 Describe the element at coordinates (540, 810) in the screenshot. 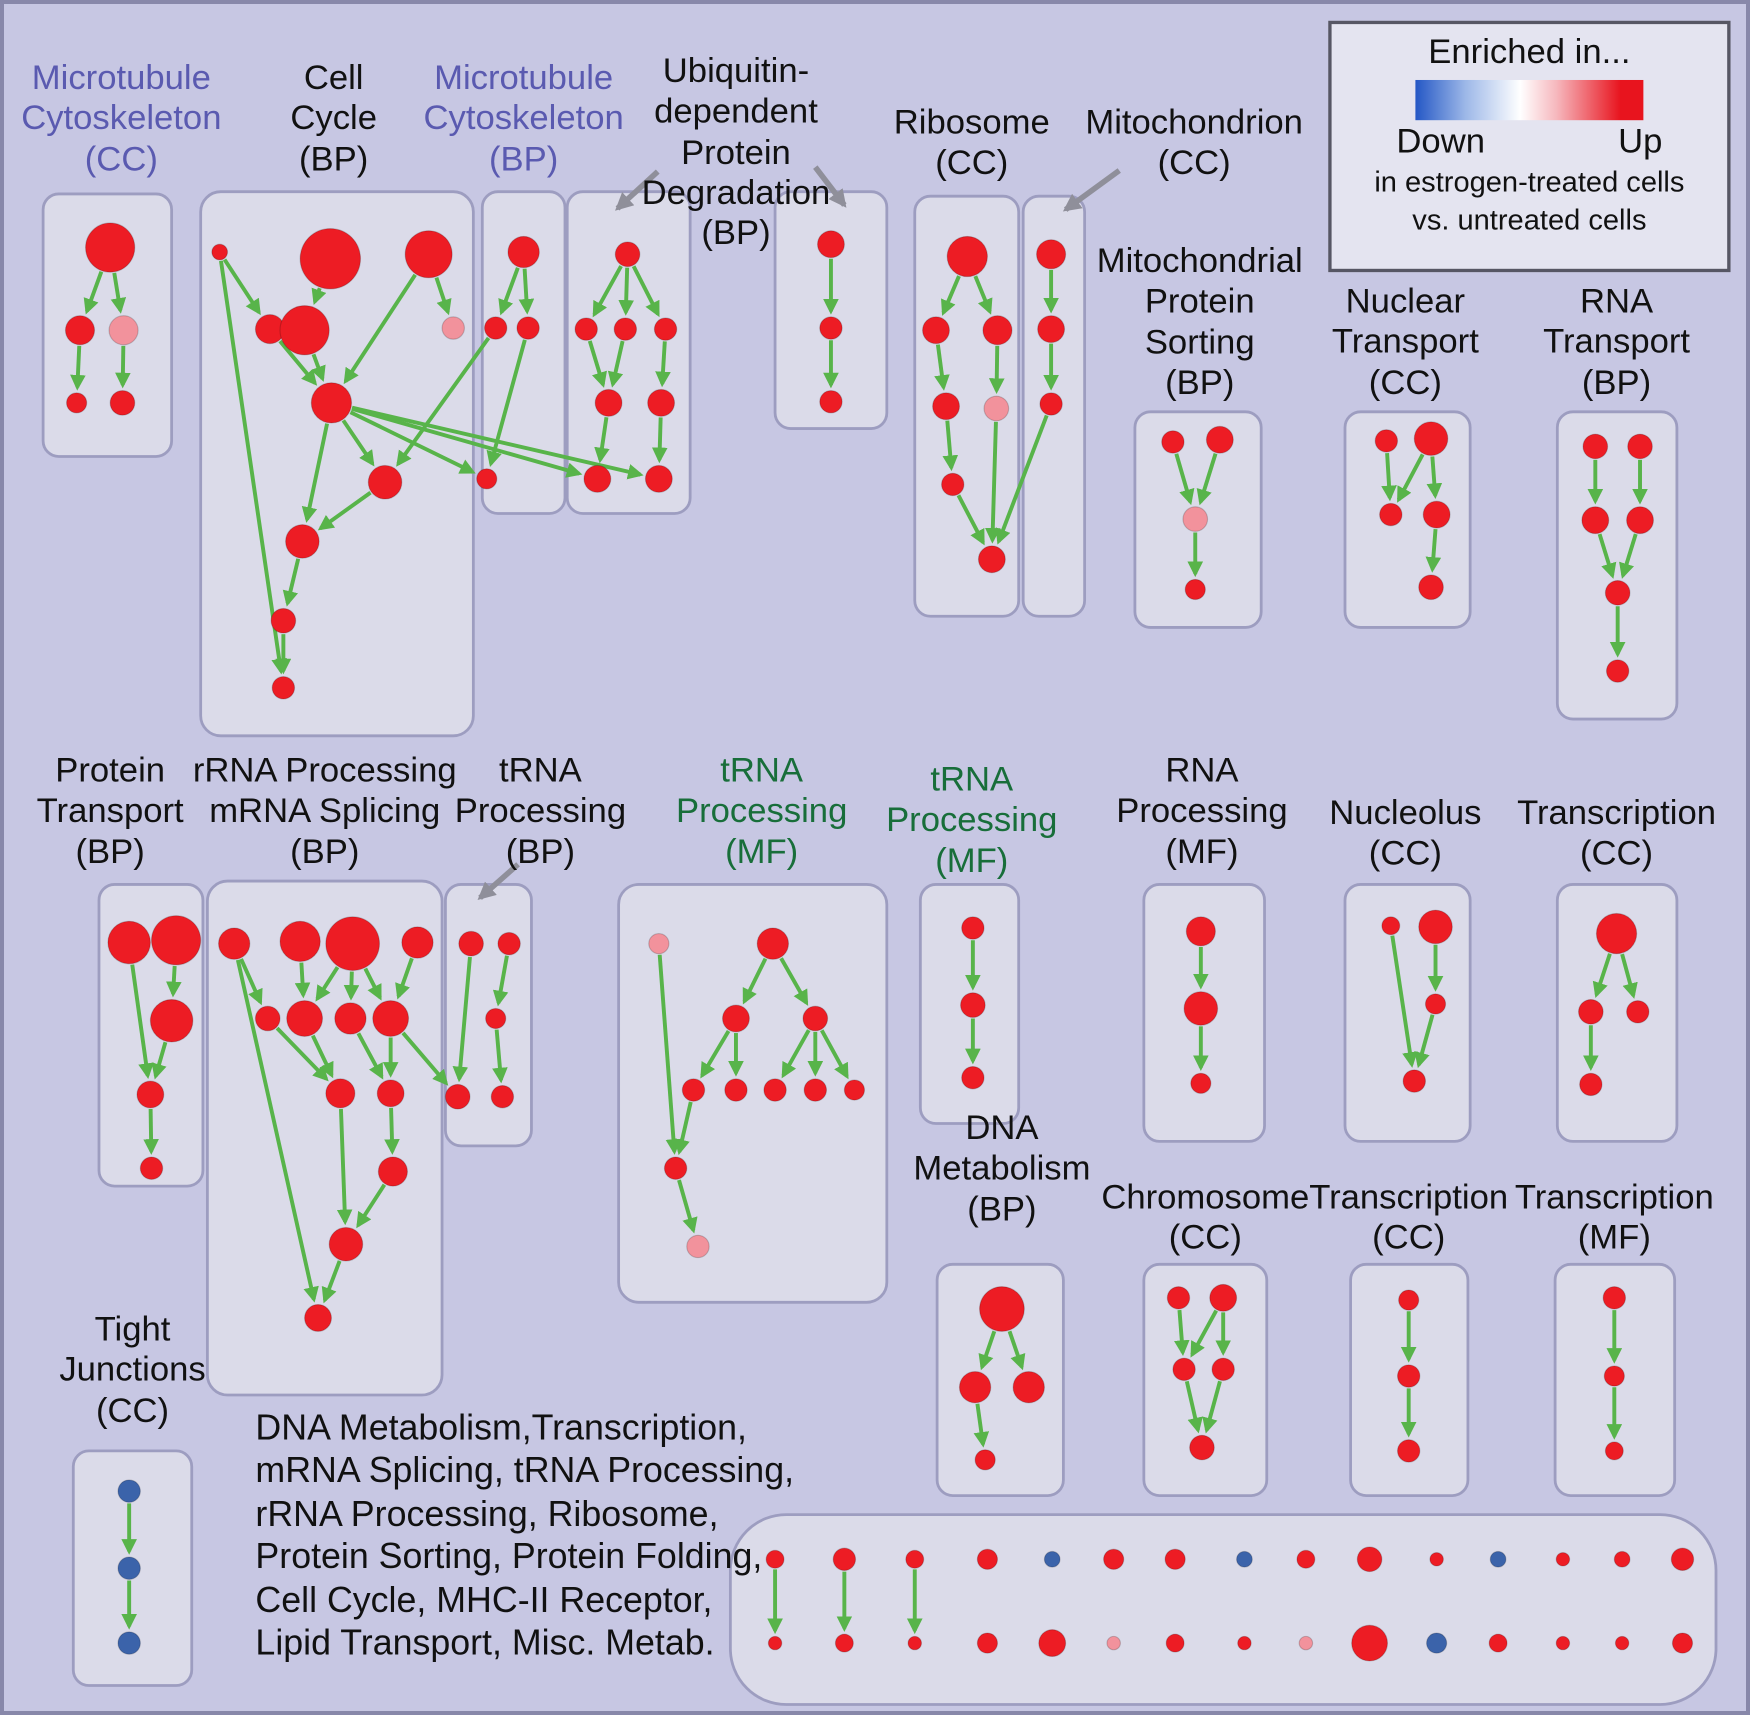

I see `label-trna-processing-bp: tRNA Processing (BP)` at that location.